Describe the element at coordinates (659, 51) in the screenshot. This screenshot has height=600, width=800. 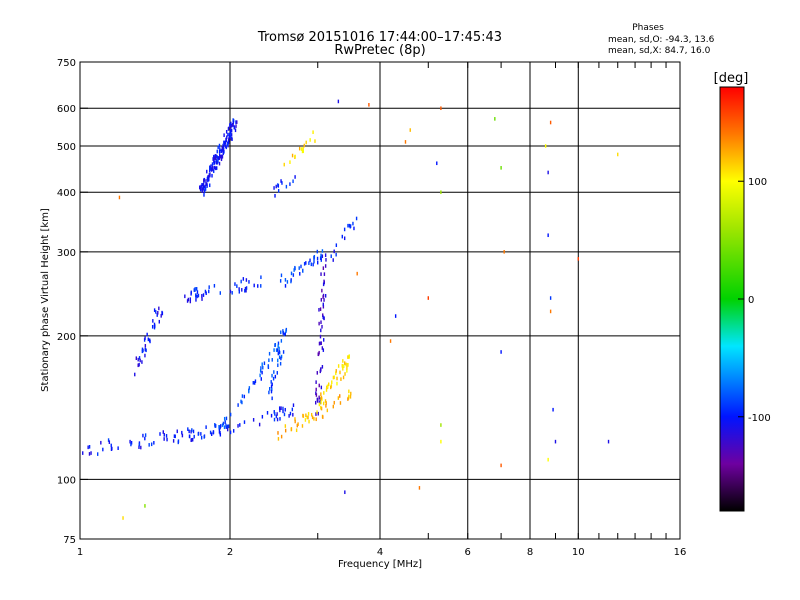
I see `stats-line-x: mean, sd,X: 84.7, 16.0` at that location.